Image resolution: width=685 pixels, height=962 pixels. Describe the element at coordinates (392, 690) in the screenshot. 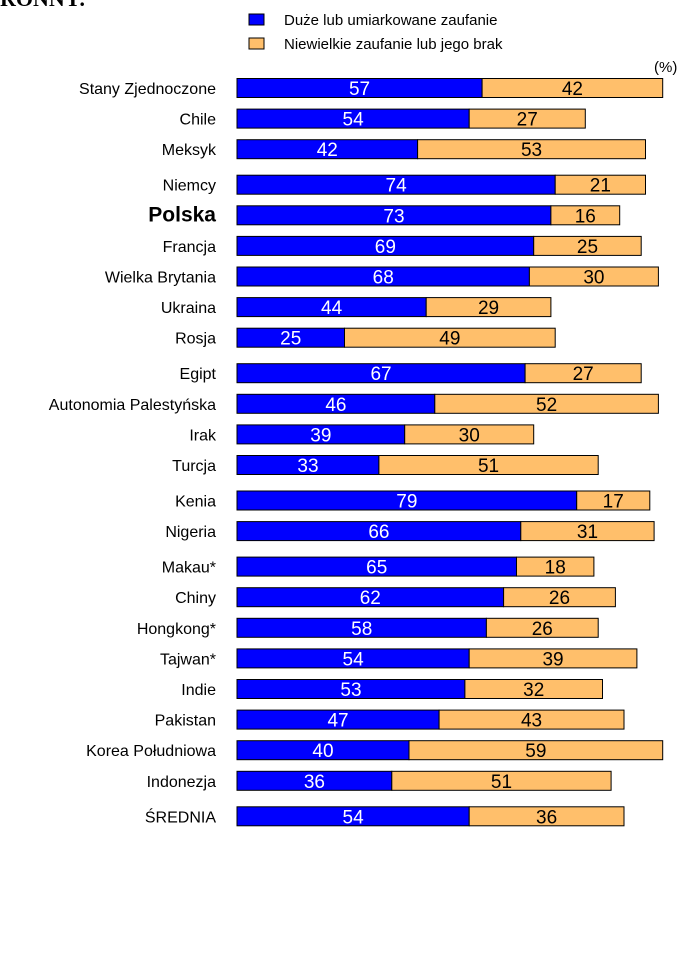

I see `row-indie: Indie 53 32` at that location.